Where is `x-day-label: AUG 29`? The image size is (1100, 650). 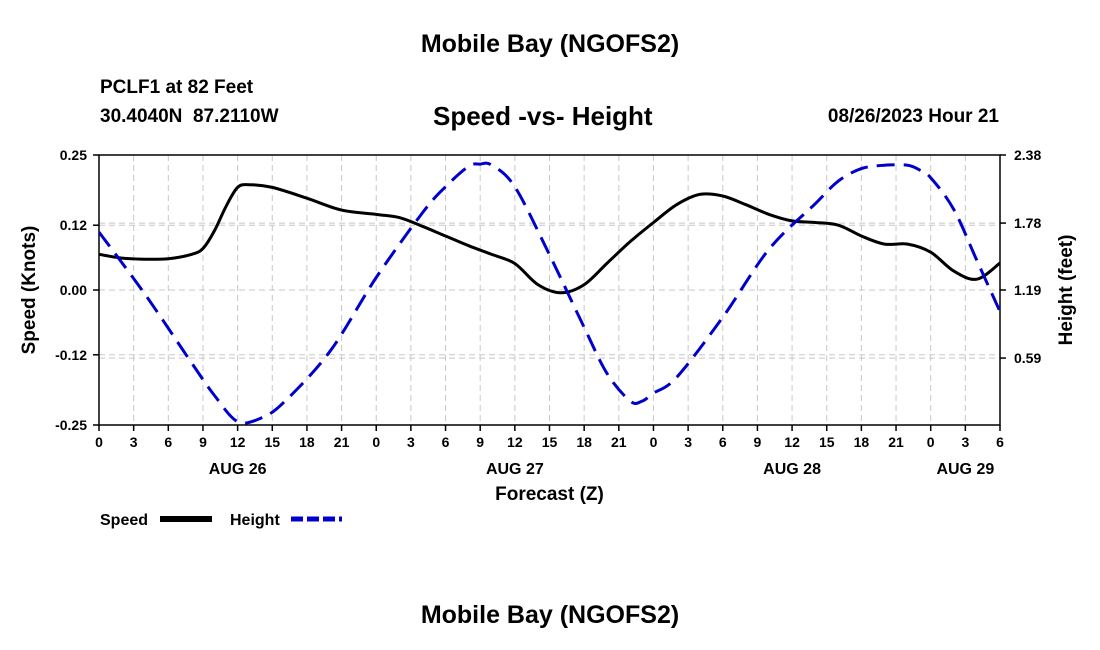 x-day-label: AUG 29 is located at coordinates (965, 469).